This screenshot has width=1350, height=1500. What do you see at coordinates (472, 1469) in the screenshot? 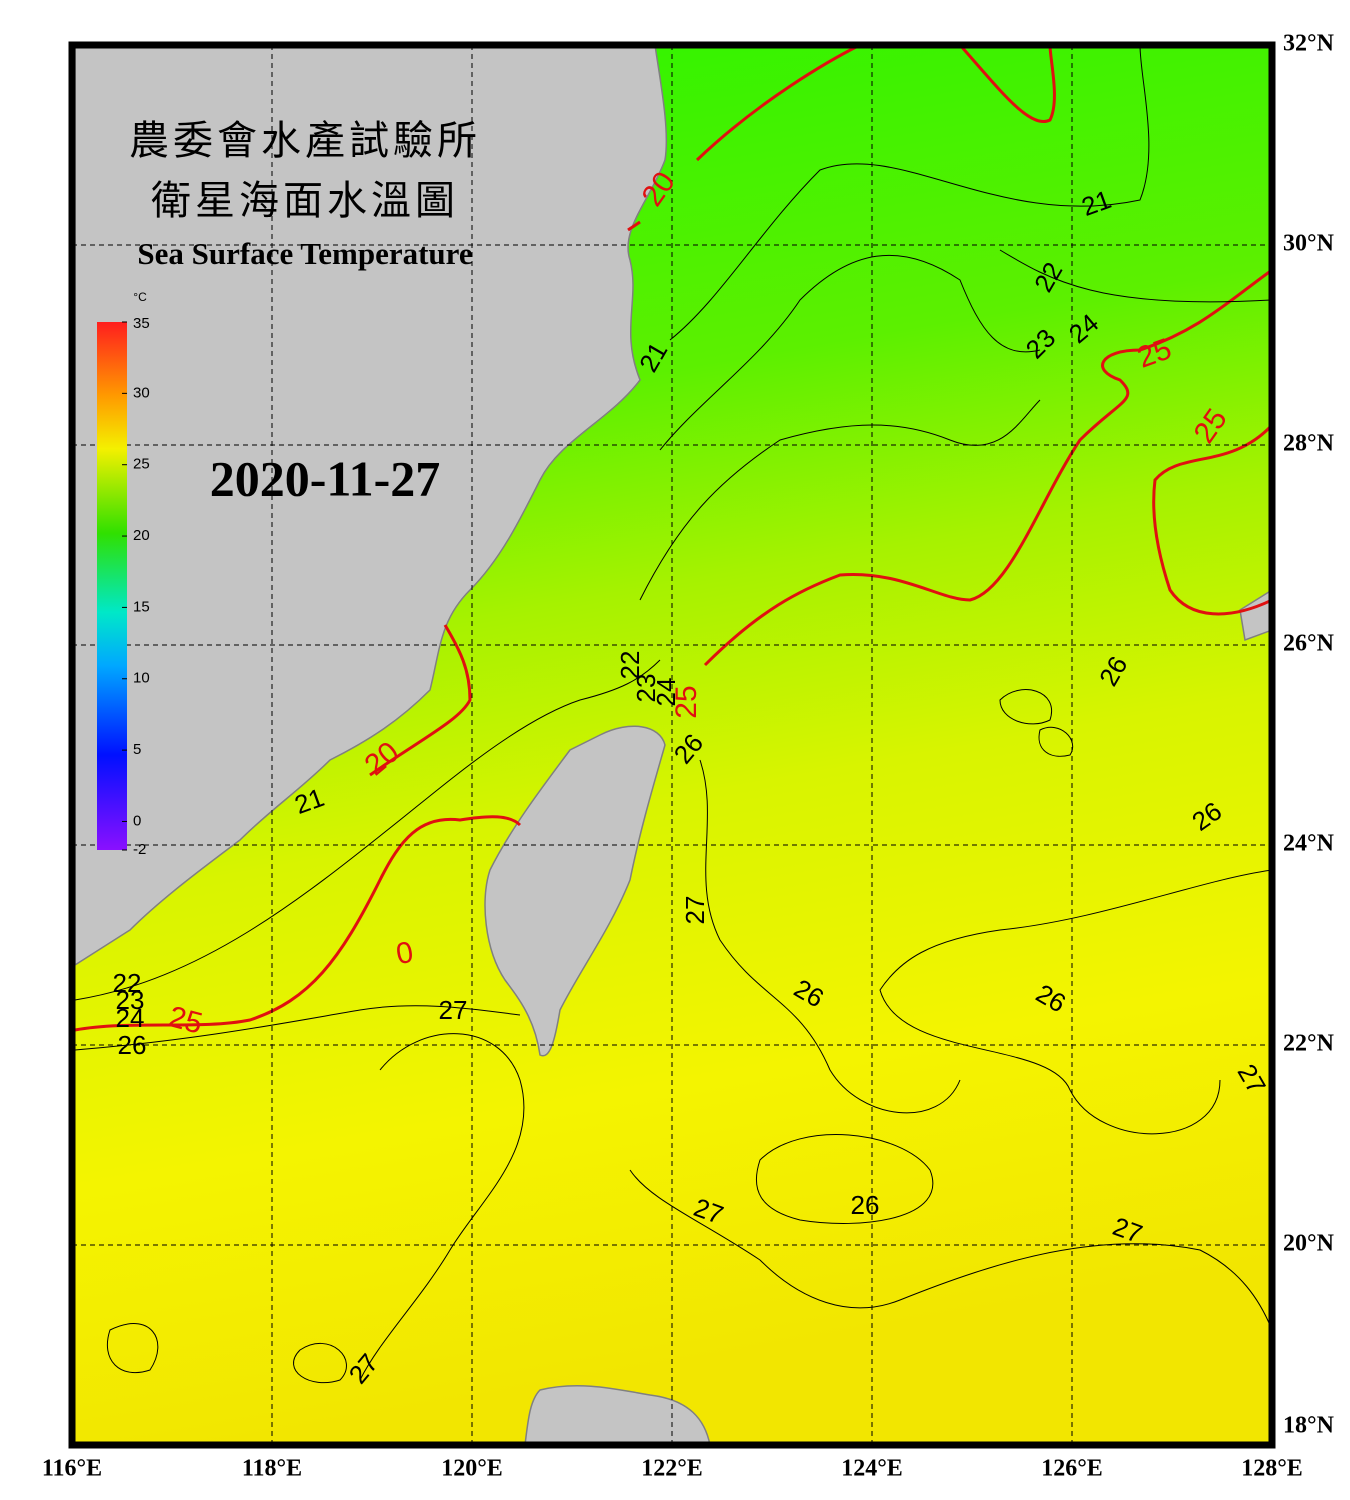
I see `lon-label: 120°E` at bounding box center [472, 1469].